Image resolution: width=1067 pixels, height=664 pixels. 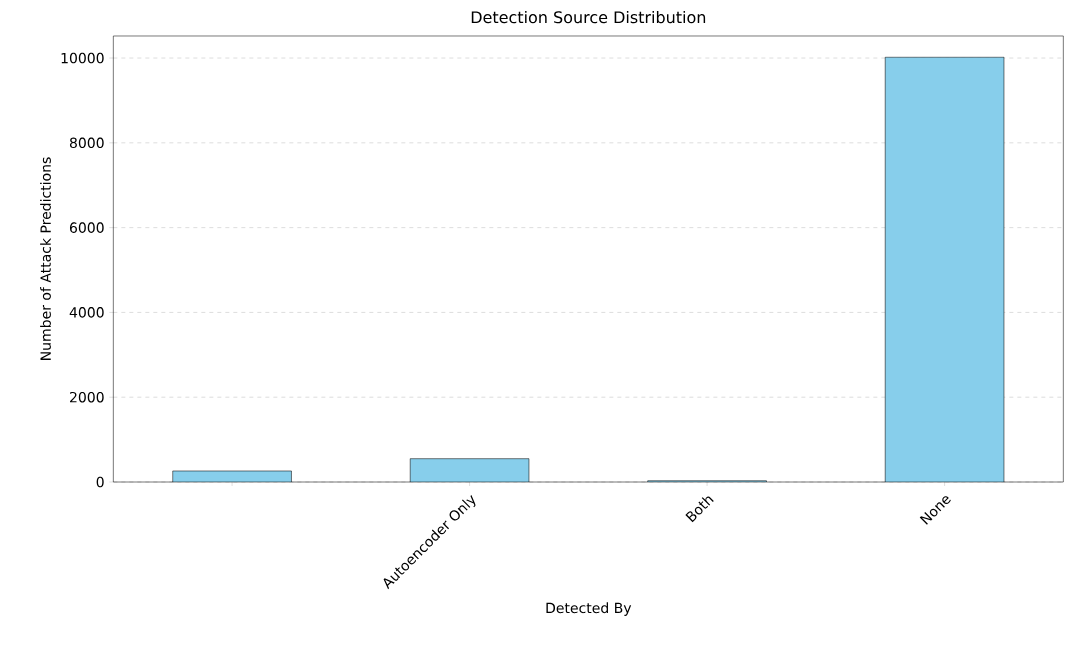 What do you see at coordinates (100, 482) in the screenshot?
I see `y-tick-label: 0` at bounding box center [100, 482].